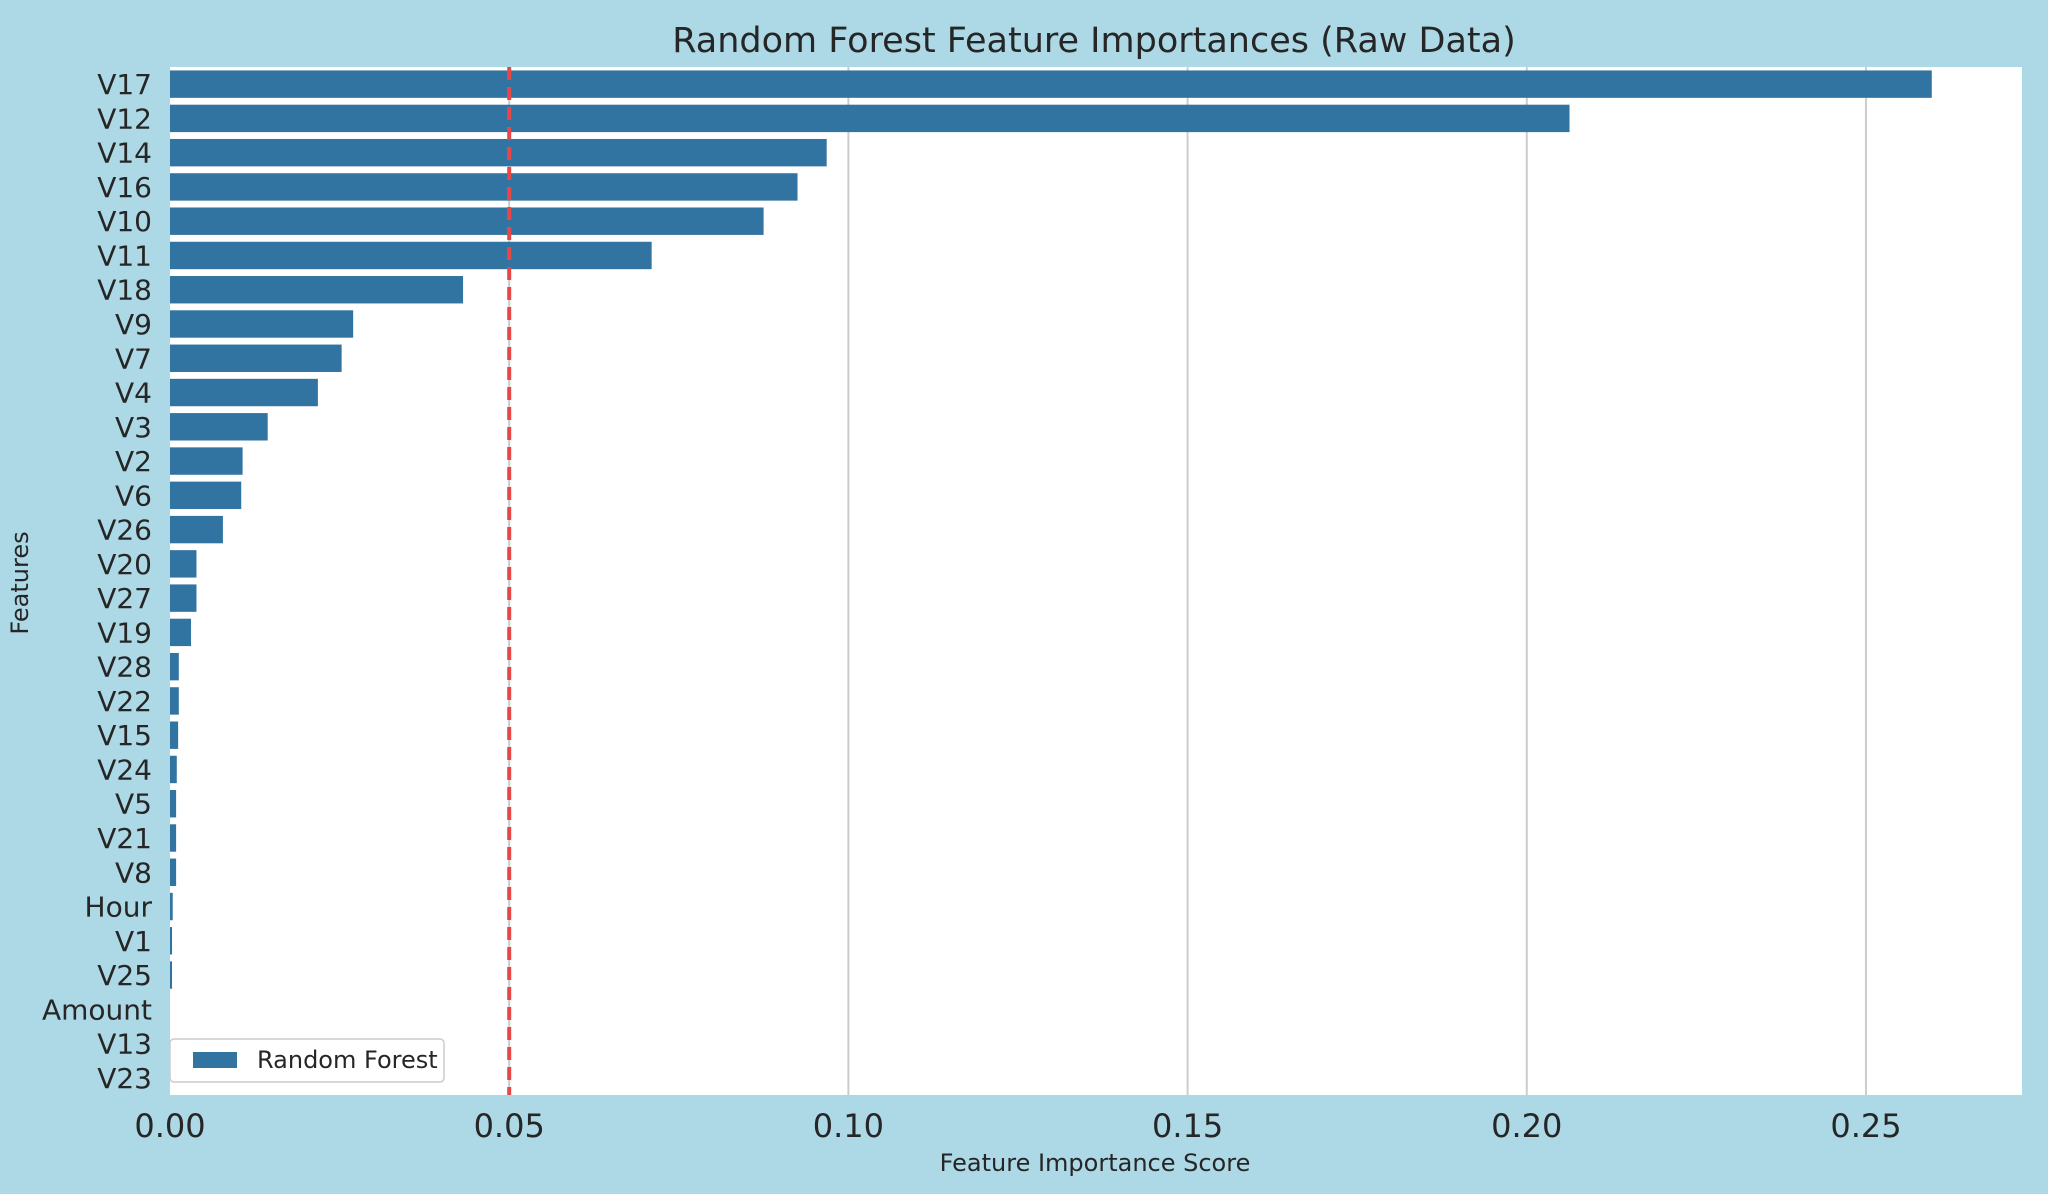 This screenshot has height=1194, width=2048. I want to click on bar-v16, so click(484, 187).